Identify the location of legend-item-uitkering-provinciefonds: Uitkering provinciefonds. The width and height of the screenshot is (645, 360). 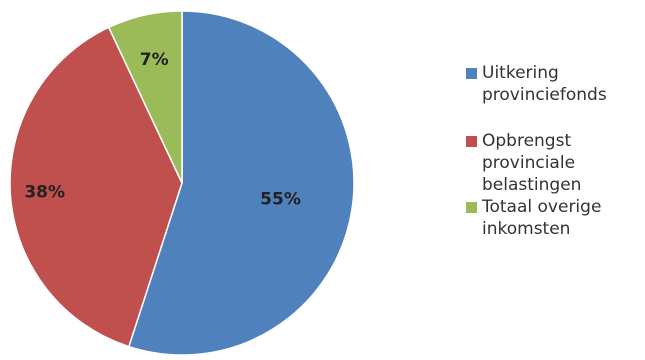
(554, 84).